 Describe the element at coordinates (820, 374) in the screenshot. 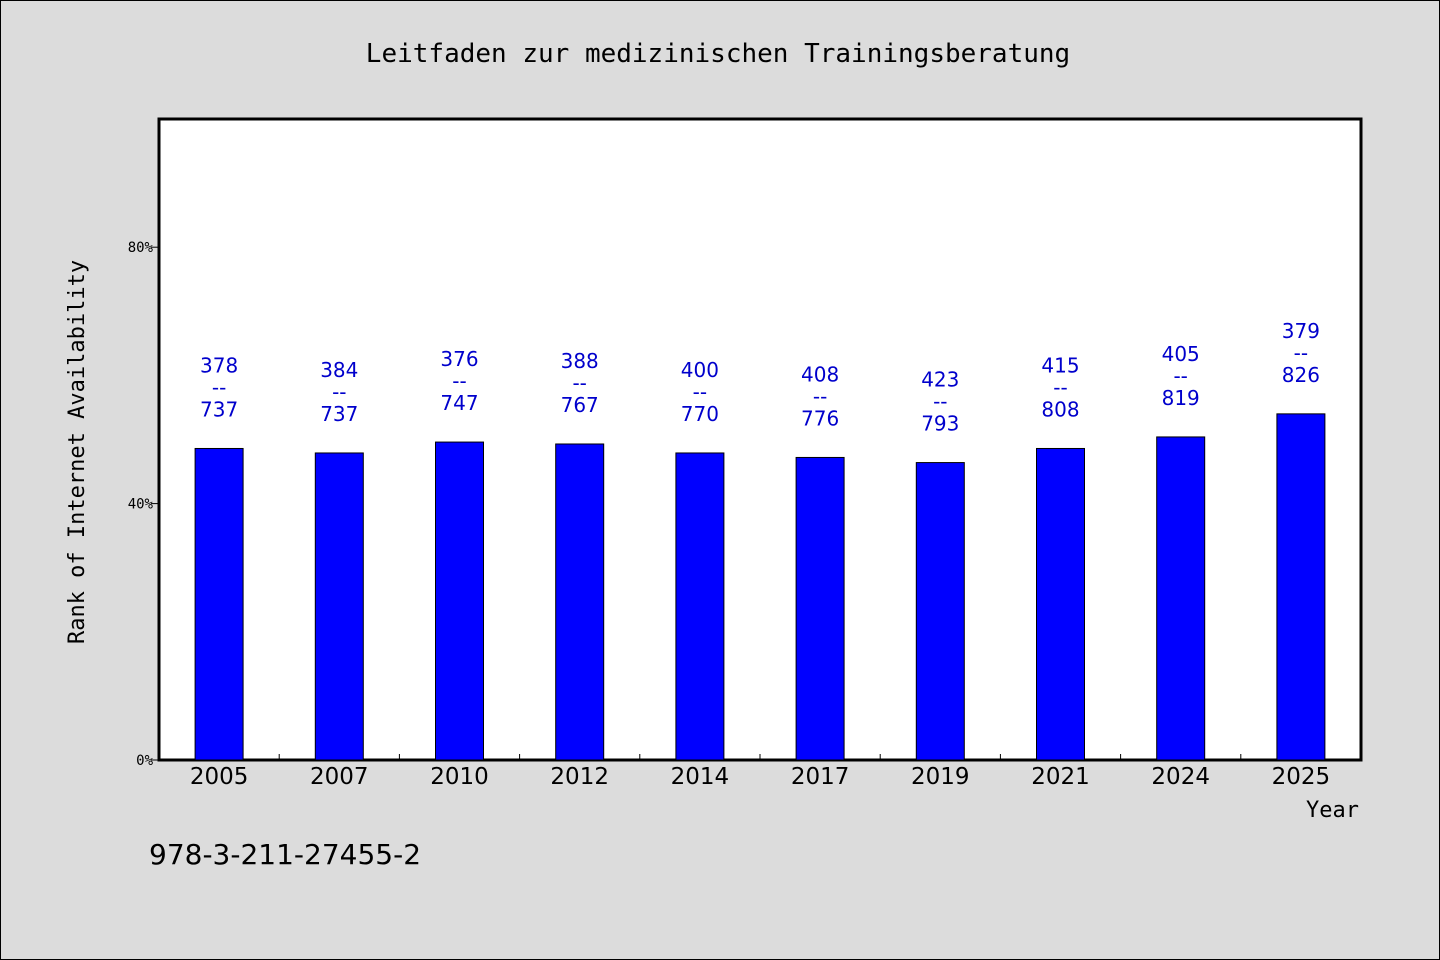

I see `data-label-top: 408` at that location.